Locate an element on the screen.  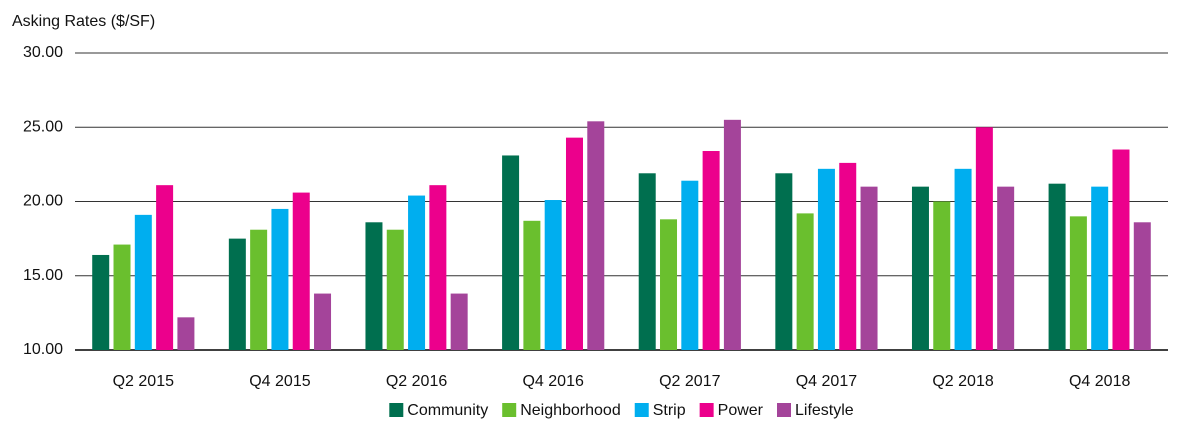
y-tick-label: 15.00 is located at coordinates (43, 275).